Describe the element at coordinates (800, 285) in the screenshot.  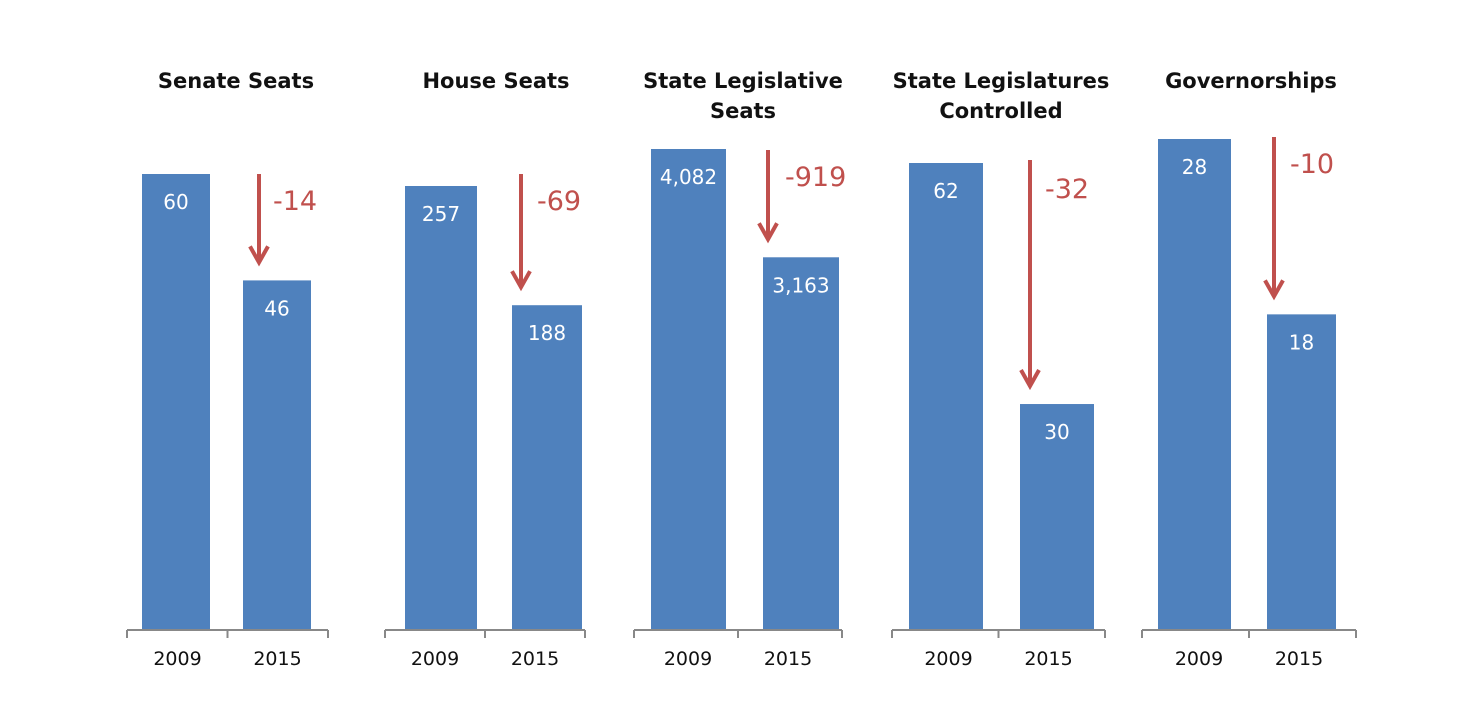
I see `value-label: 3,163` at that location.